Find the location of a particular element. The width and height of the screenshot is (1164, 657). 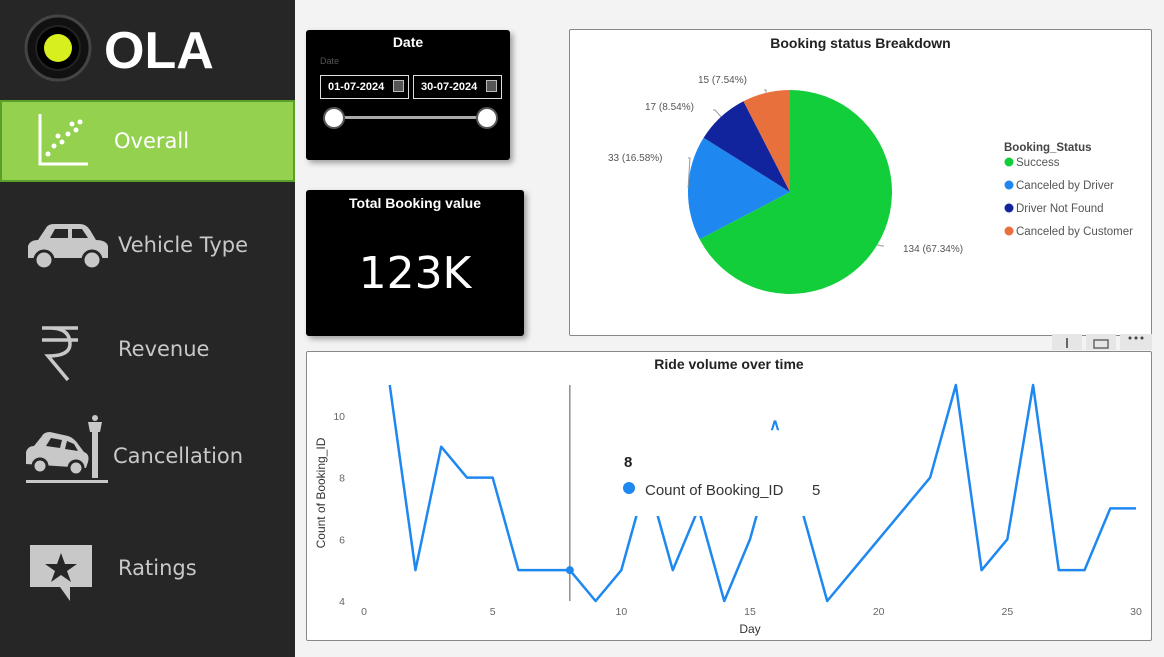

sidebar-item-vehicle-type: Vehicle Type is located at coordinates (147, 245).